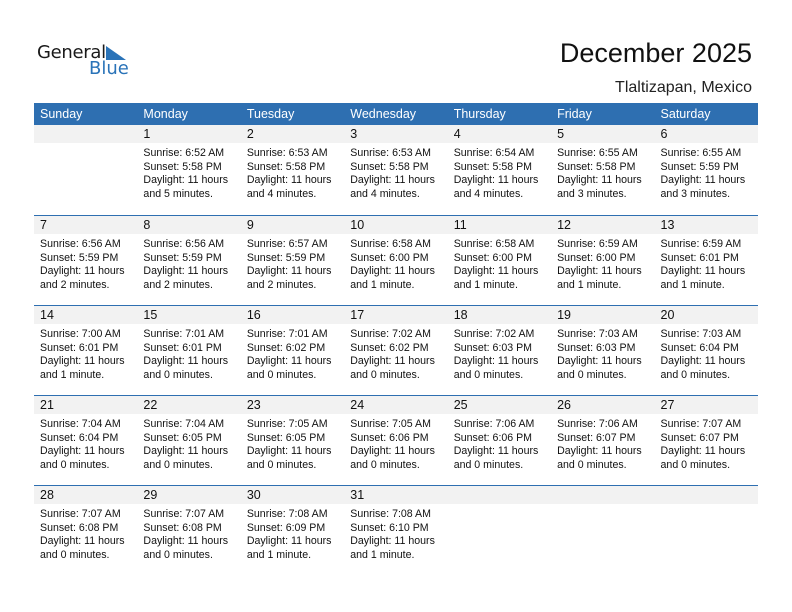  Describe the element at coordinates (685, 114) in the screenshot. I see `weekday-saturday: Saturday` at that location.